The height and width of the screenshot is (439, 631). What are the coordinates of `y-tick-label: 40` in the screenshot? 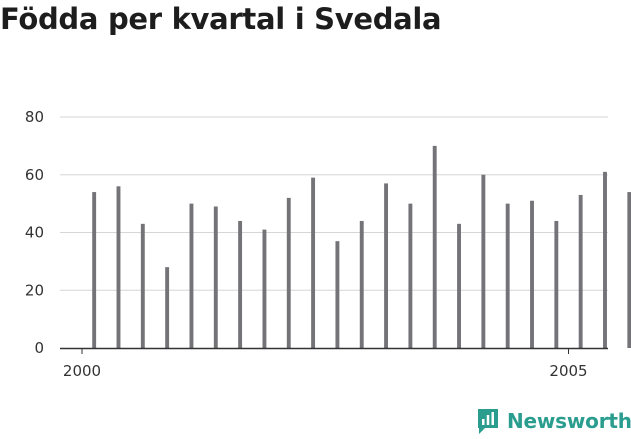 It's located at (34, 233).